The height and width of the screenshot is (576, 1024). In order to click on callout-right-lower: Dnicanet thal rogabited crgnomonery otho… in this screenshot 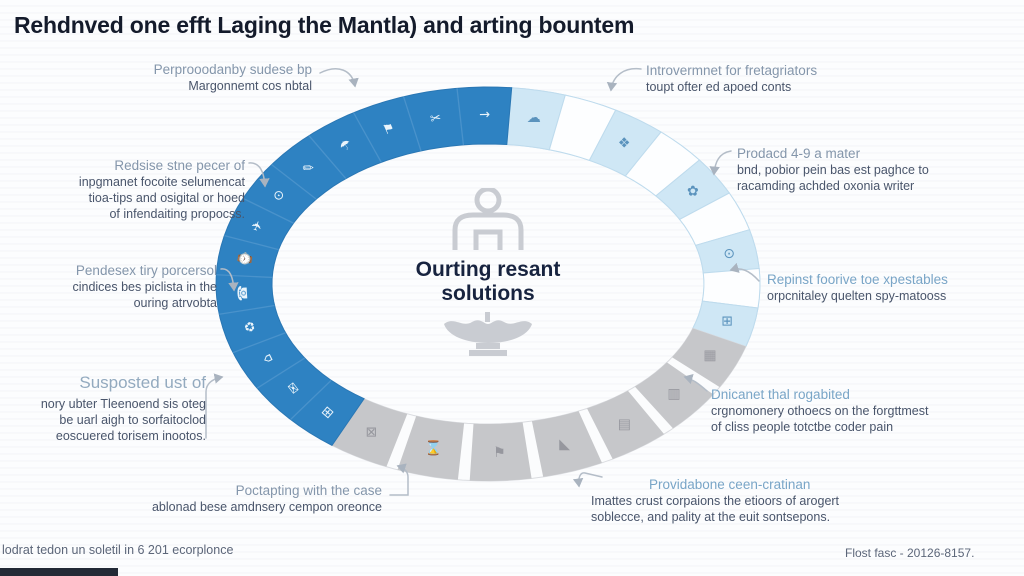, I will do `click(819, 410)`.